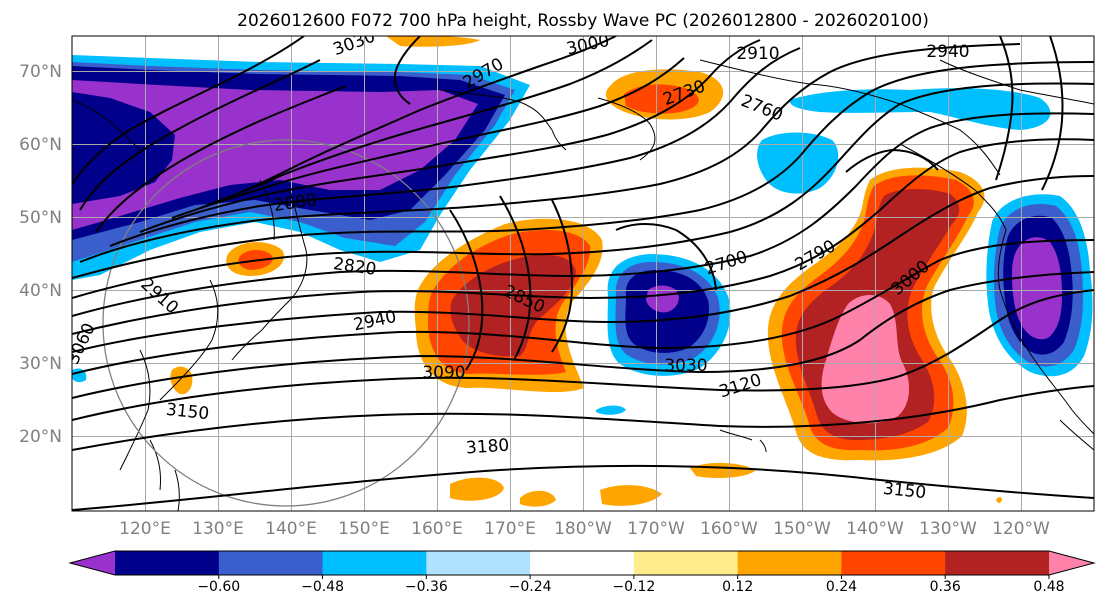 The image size is (1105, 604). Describe the element at coordinates (802, 529) in the screenshot. I see `lon-tick-label: 150°W` at that location.